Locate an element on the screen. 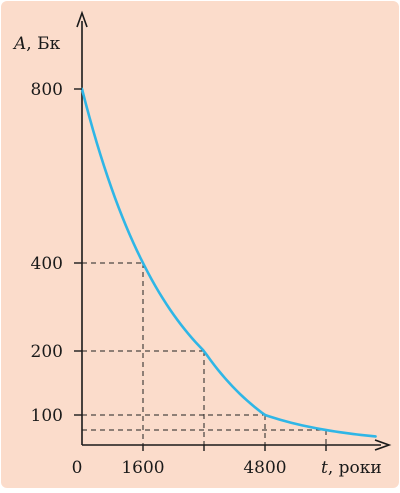 This screenshot has width=400, height=493. origin-label: 0 is located at coordinates (77, 468).